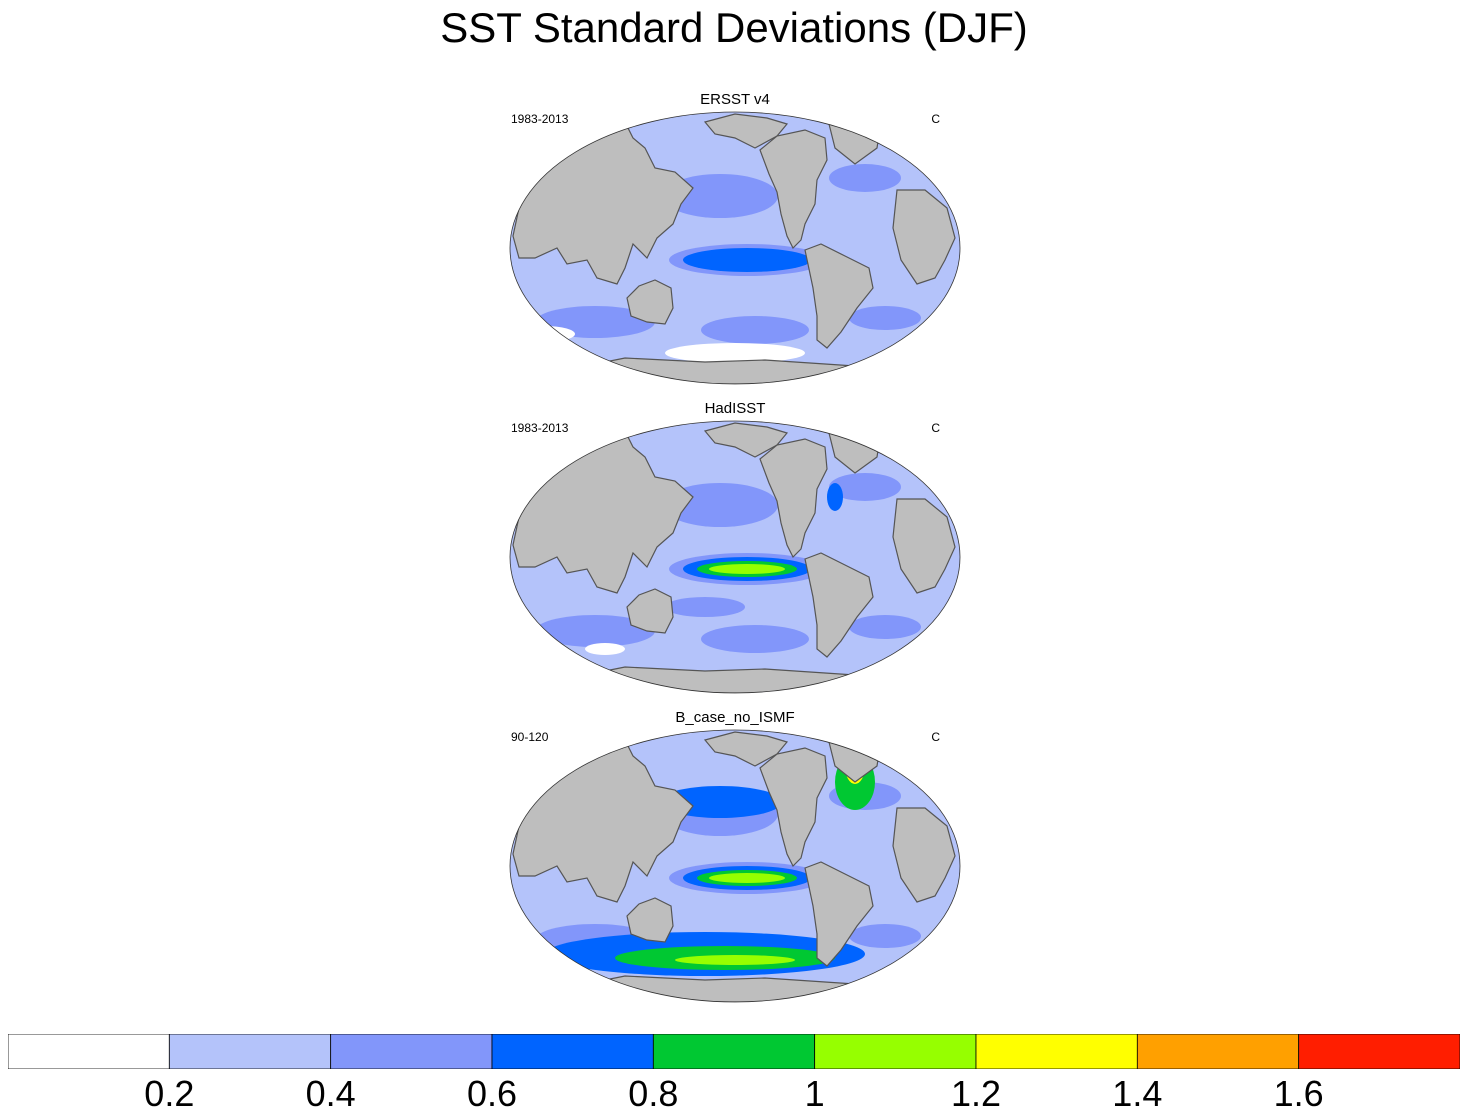  Describe the element at coordinates (814, 1093) in the screenshot. I see `colorbar-tick-label: 1` at that location.